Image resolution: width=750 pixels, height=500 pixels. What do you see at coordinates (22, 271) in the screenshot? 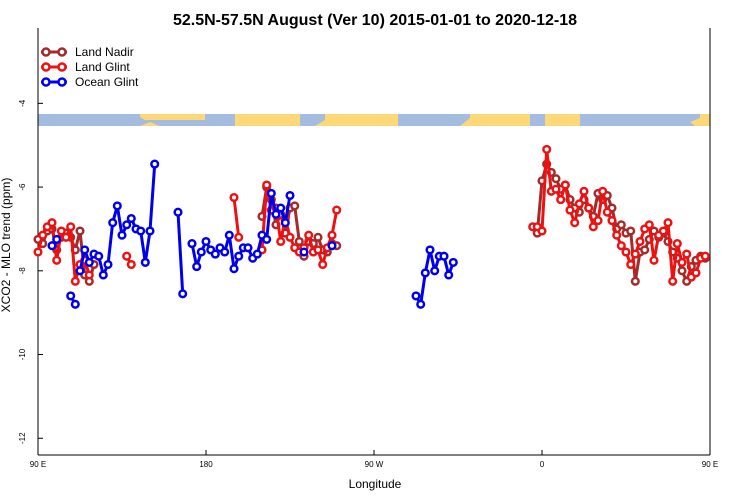
I see `y-tick-label: -8` at bounding box center [22, 271].